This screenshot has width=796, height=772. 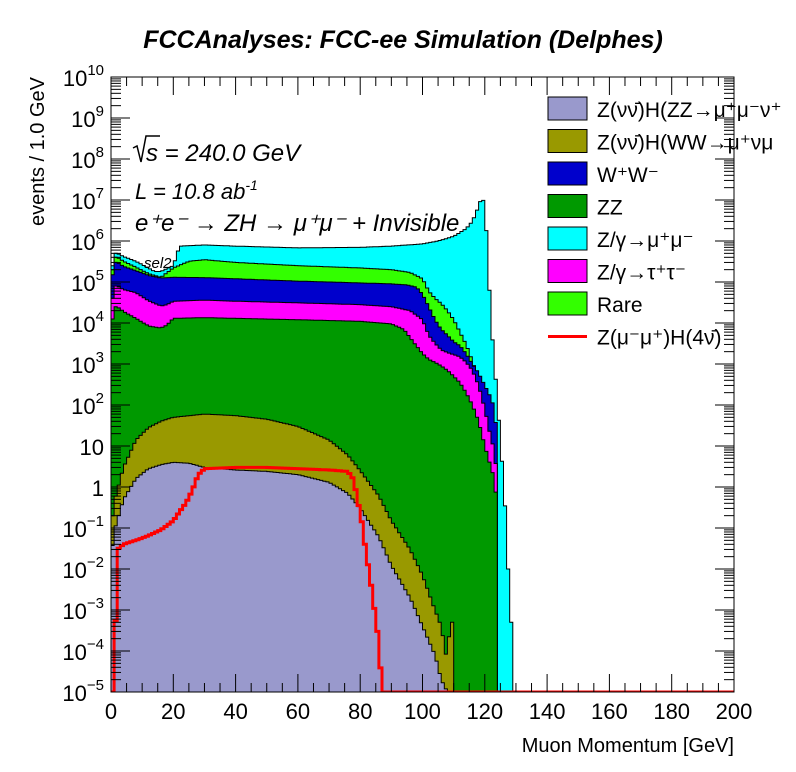 I want to click on process-label: e⁺e⁻ → ZH → μ⁺μ⁻ + Invisible, so click(x=297, y=223).